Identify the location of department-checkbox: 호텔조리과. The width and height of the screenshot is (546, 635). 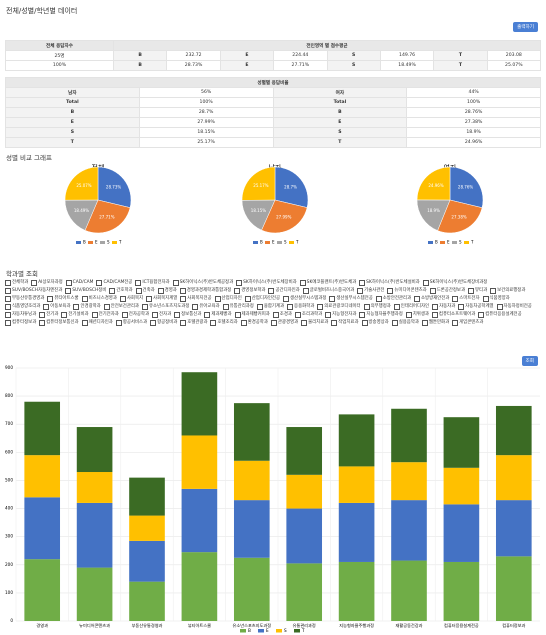
(224, 323).